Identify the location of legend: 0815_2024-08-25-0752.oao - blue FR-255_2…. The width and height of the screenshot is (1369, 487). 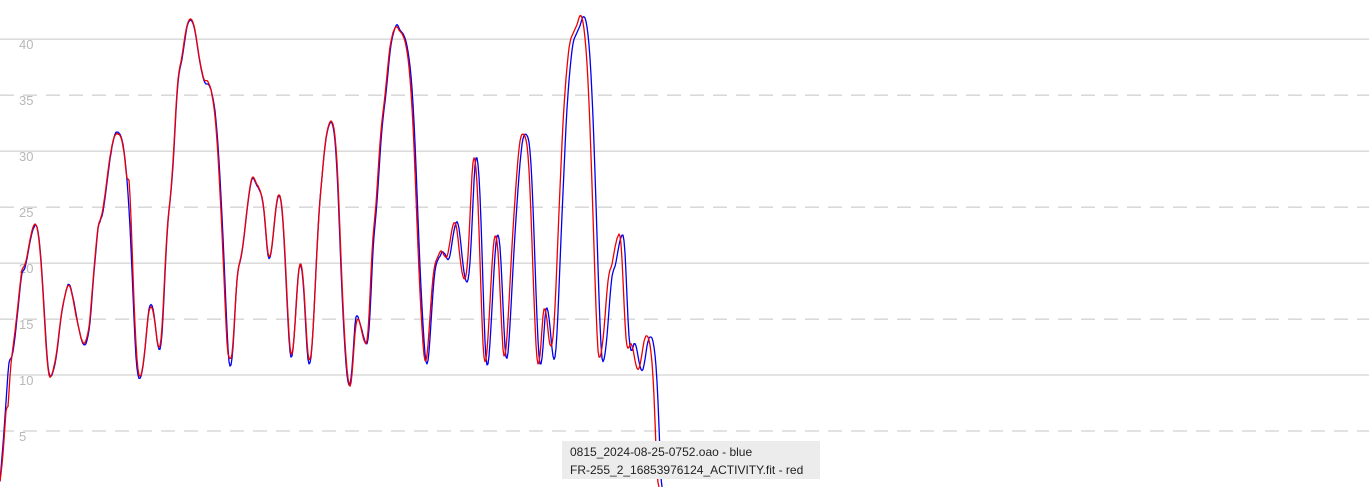
(691, 460).